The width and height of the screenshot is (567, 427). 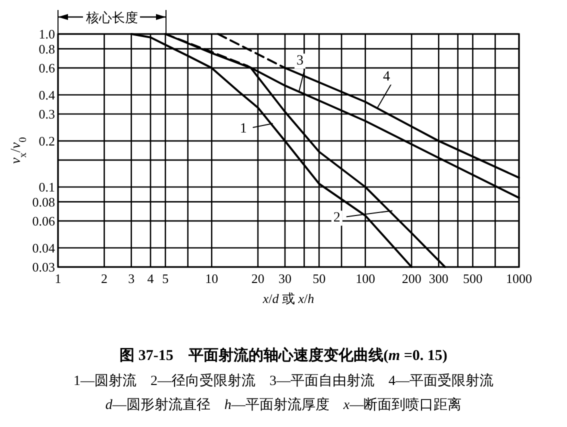 I want to click on x-tick-label: 1000, so click(x=519, y=278).